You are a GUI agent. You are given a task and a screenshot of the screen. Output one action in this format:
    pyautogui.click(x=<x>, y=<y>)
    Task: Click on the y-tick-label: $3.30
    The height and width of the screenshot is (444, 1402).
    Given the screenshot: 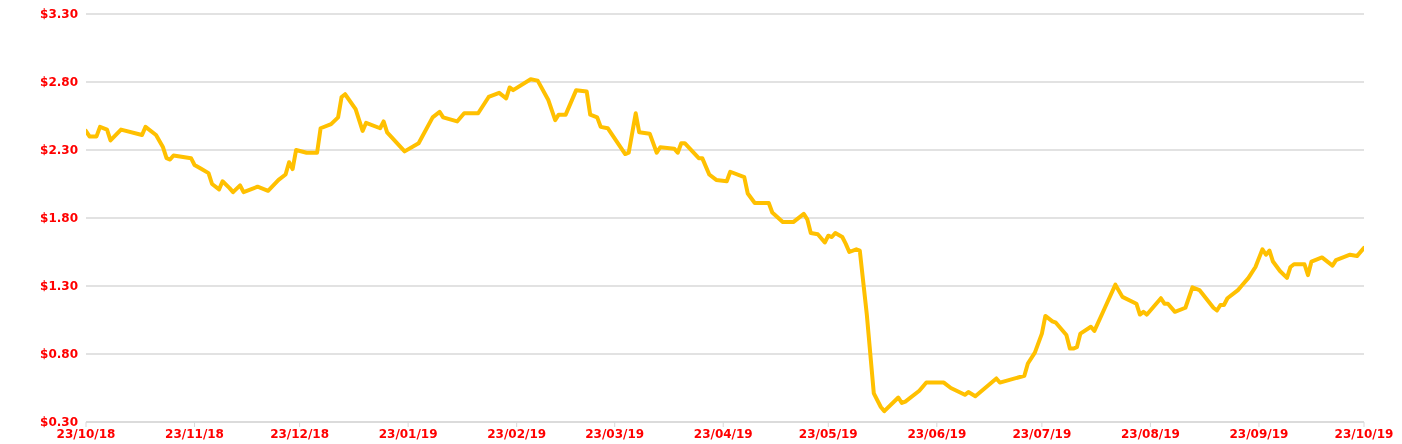 What is the action you would take?
    pyautogui.click(x=59, y=14)
    